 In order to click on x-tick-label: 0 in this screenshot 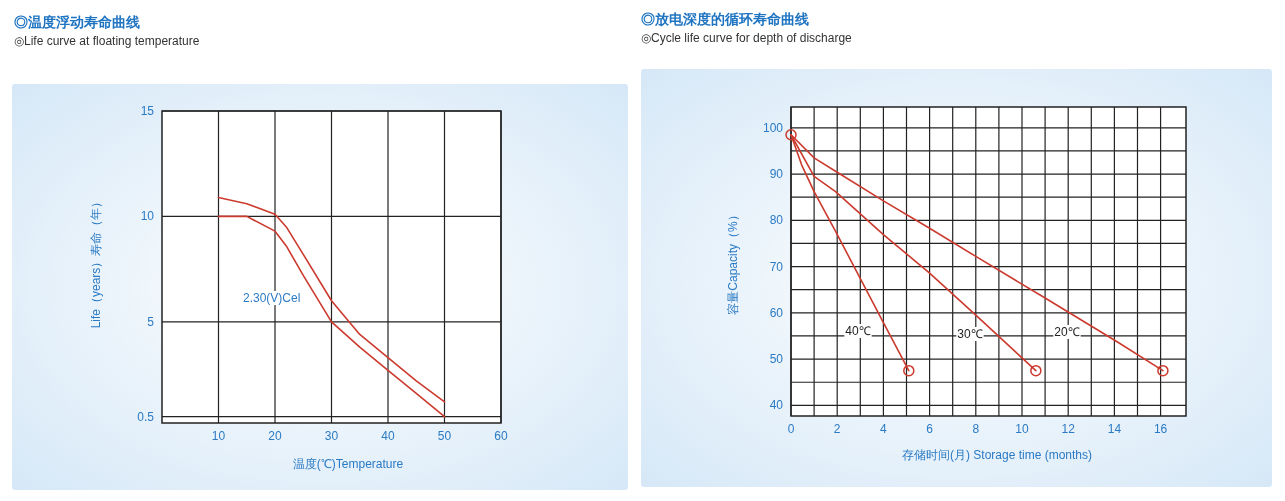, I will do `click(791, 429)`.